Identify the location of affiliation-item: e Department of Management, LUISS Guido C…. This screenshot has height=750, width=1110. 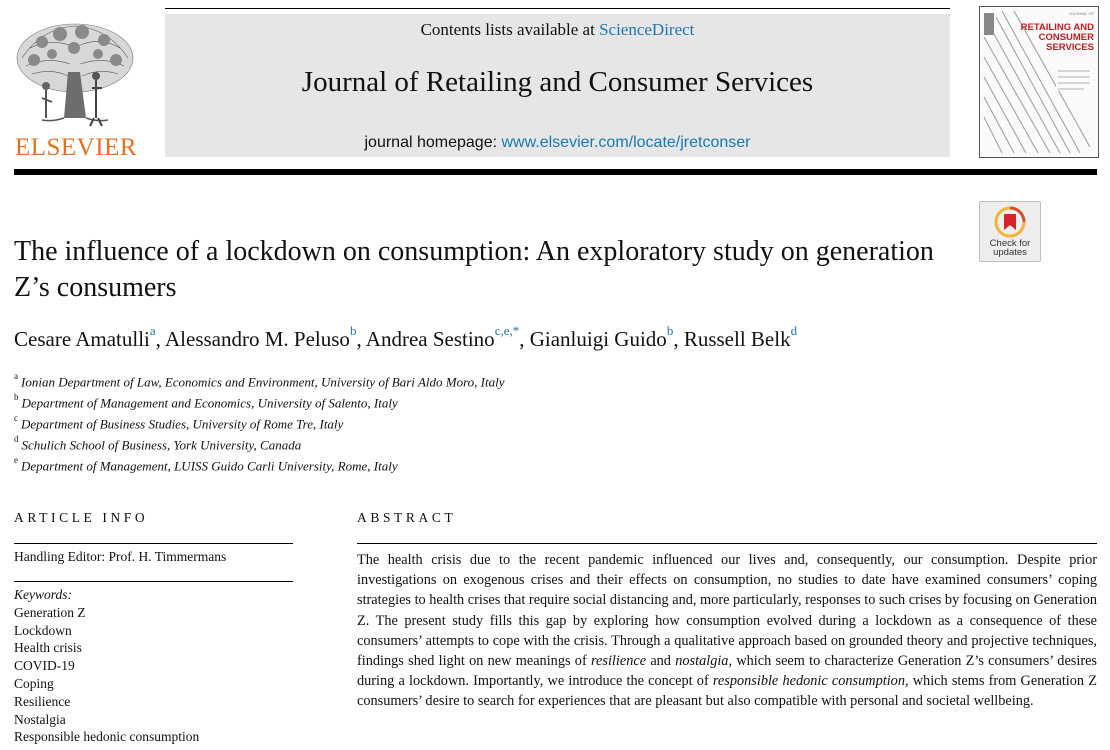
(206, 464).